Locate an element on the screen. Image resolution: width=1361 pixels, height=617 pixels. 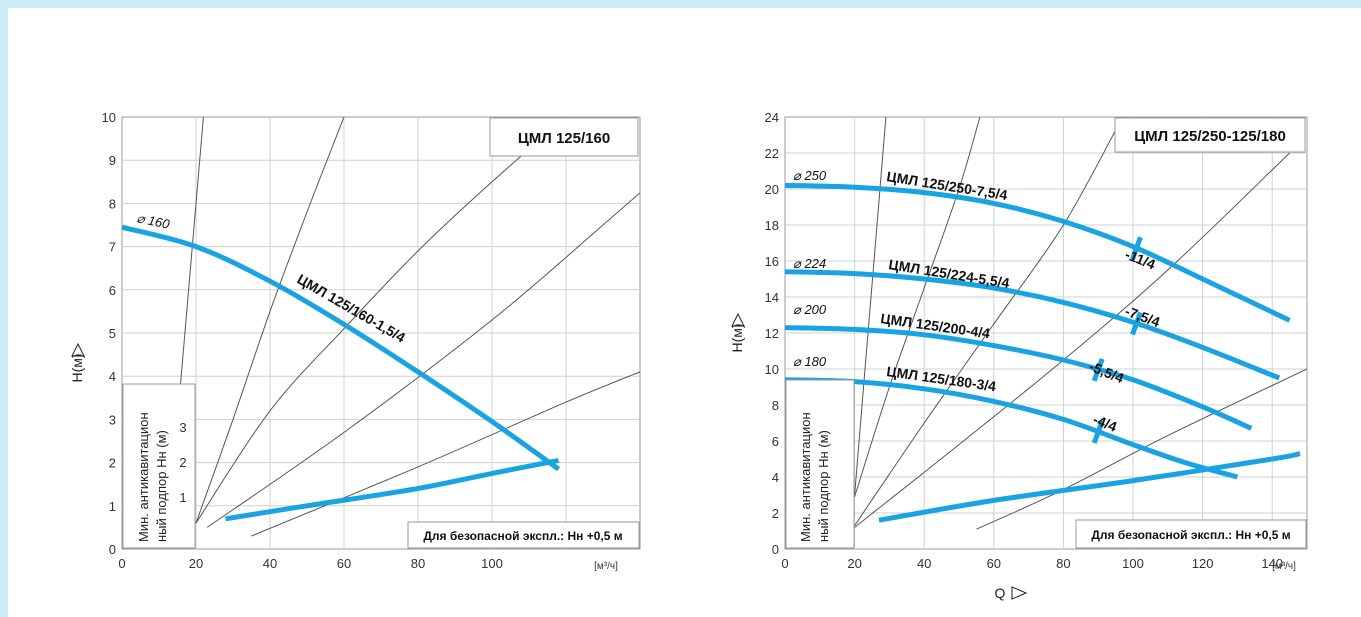
diameter-label: ⌀ 250 is located at coordinates (810, 175).